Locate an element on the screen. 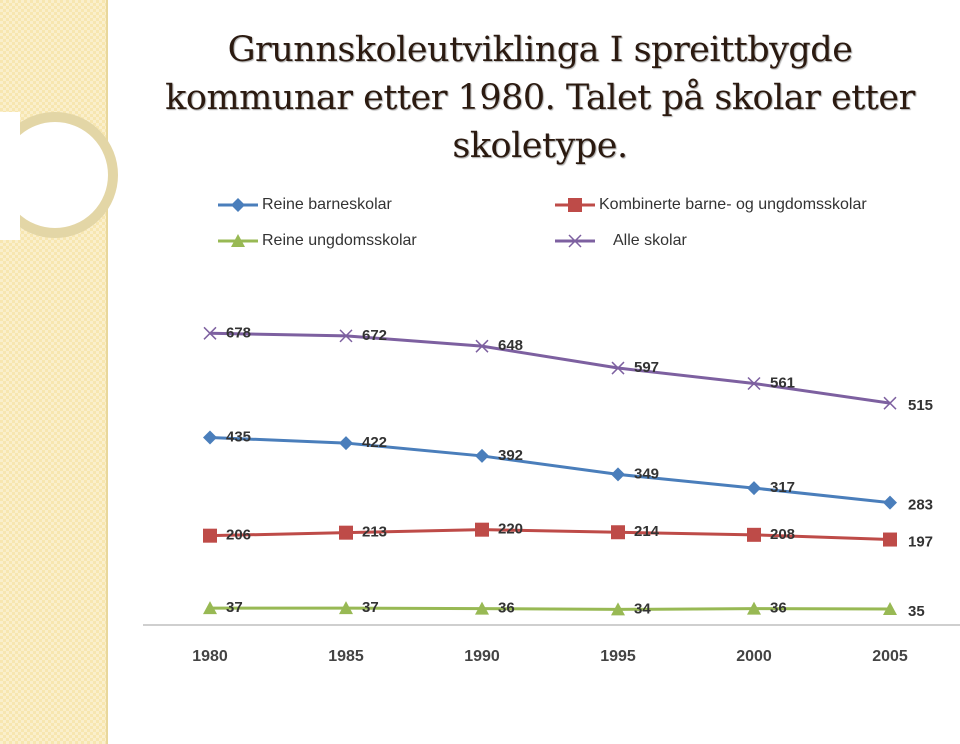  decor-block is located at coordinates (10, 176).